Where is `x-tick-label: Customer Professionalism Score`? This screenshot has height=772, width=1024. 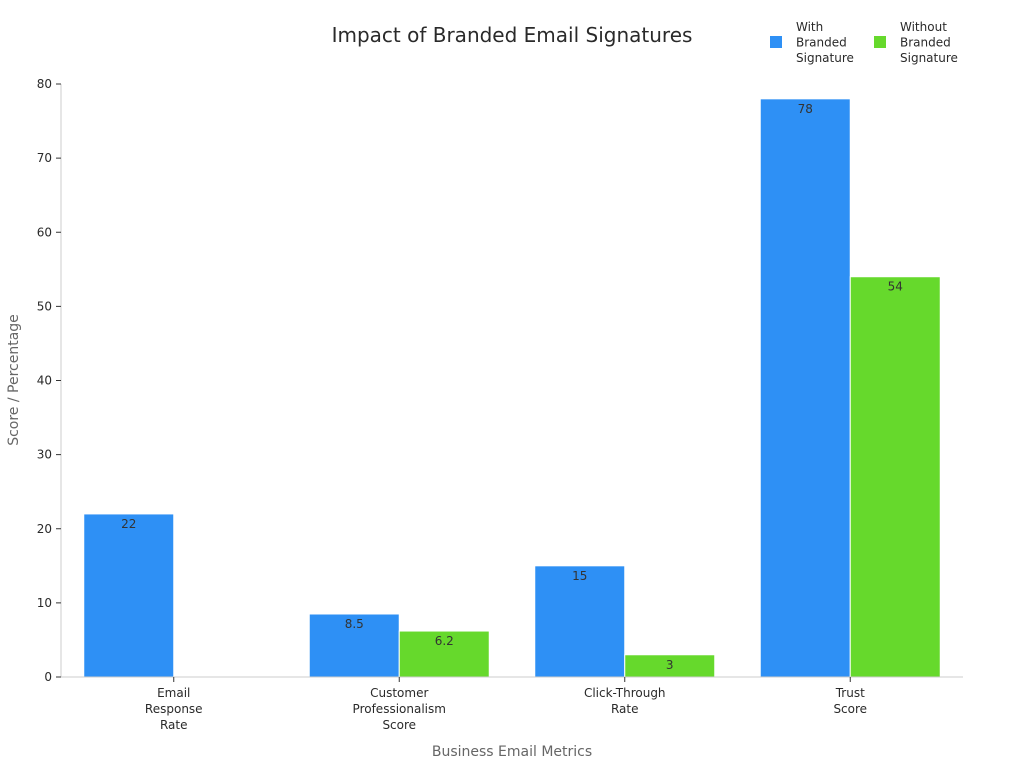
x-tick-label: Customer Professionalism Score is located at coordinates (399, 709).